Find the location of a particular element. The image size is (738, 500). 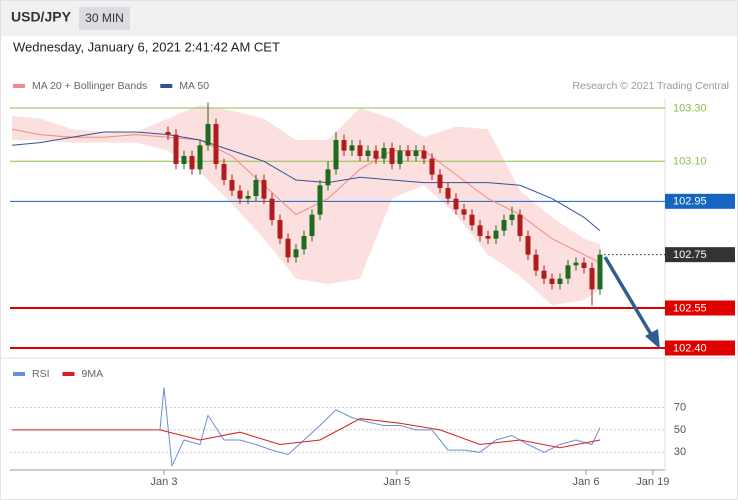

forecast-arrow is located at coordinates (631, 302).